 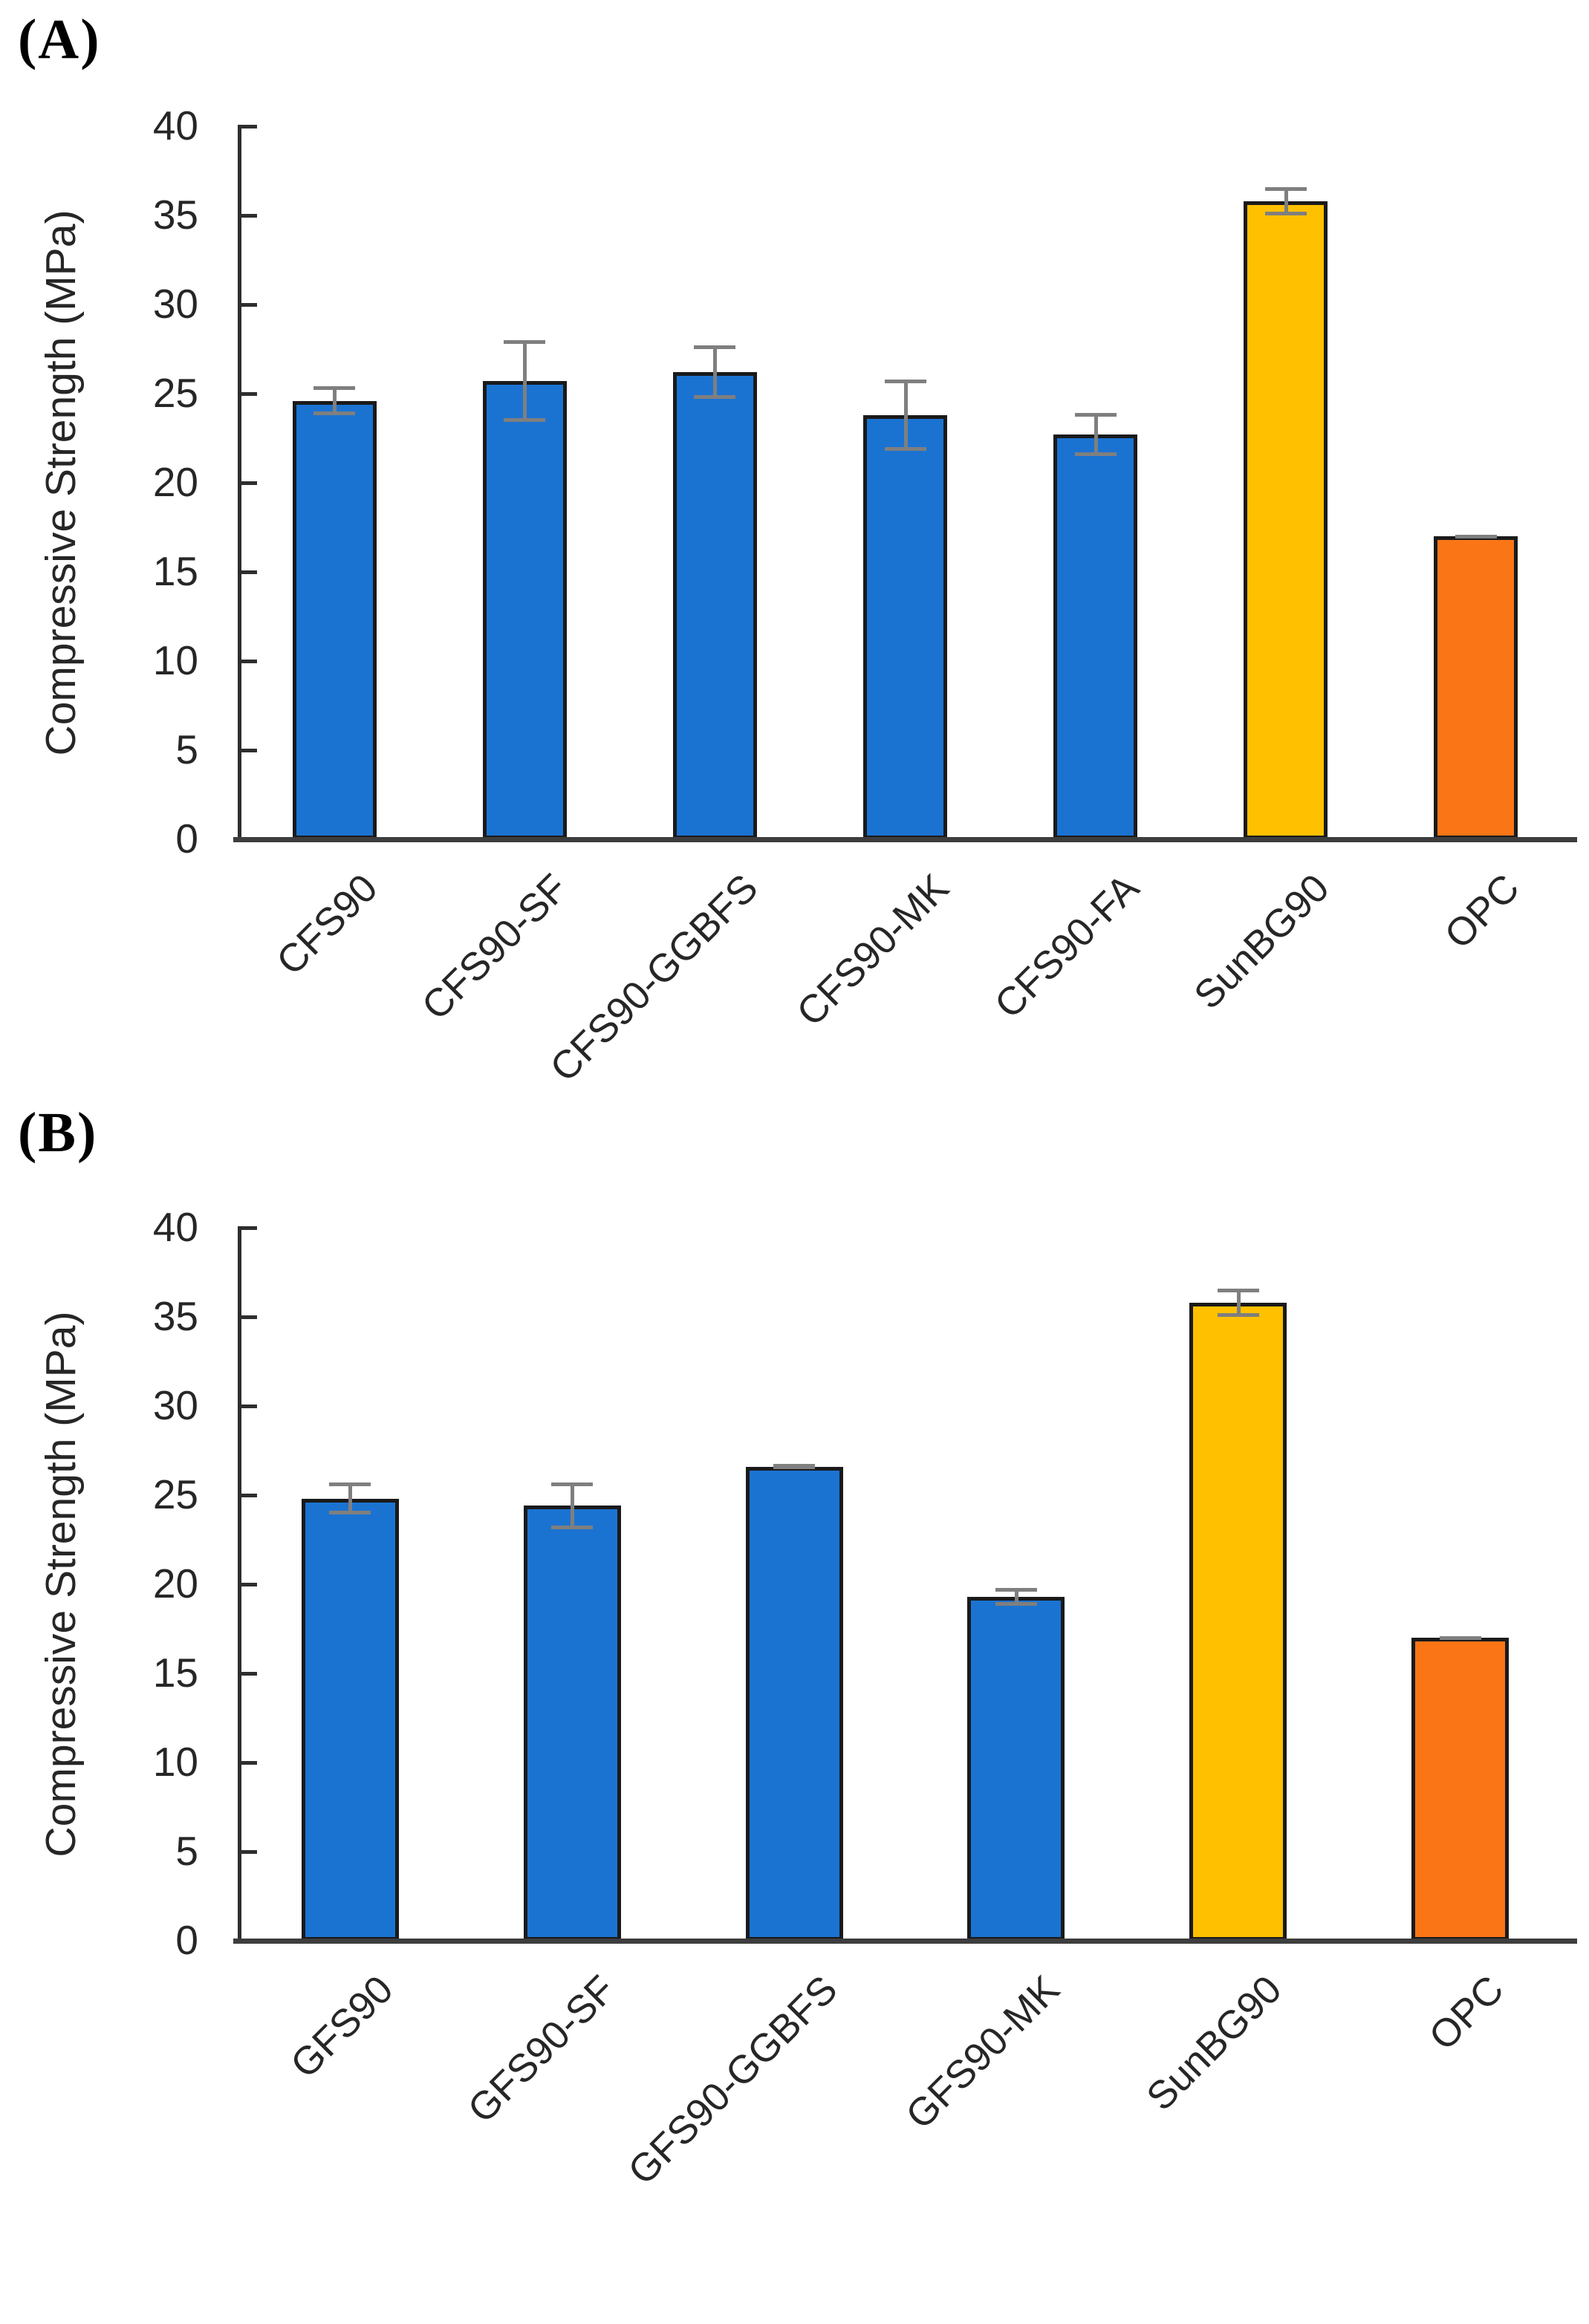 What do you see at coordinates (60, 40) in the screenshot?
I see `panel-label-a: (A)` at bounding box center [60, 40].